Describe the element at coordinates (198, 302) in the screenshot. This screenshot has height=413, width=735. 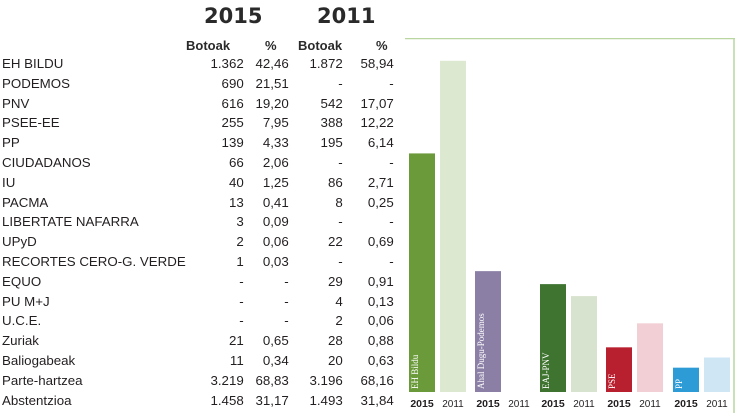
I see `table-row: PU M+J - - 4 0,13` at that location.